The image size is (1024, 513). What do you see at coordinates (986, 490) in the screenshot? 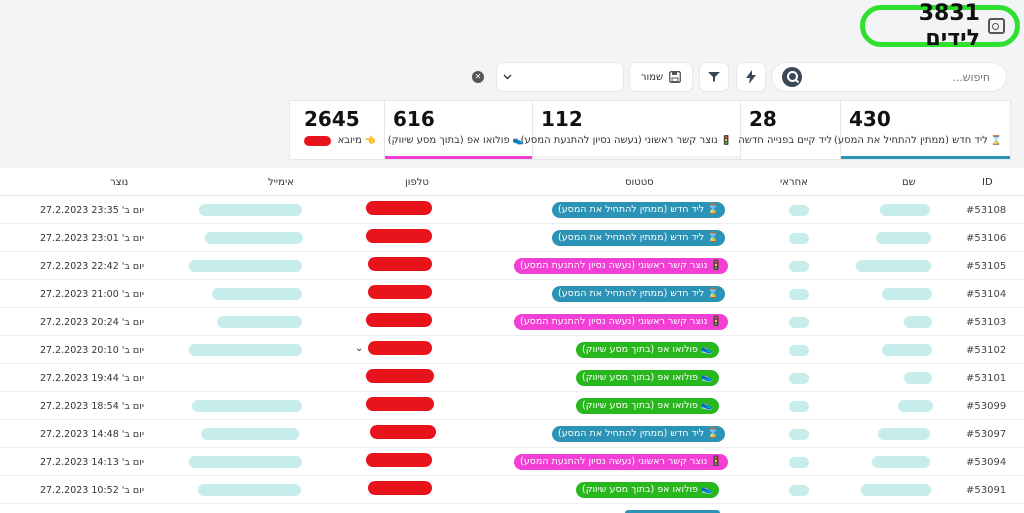
I see `lead-id: #53091` at bounding box center [986, 490].